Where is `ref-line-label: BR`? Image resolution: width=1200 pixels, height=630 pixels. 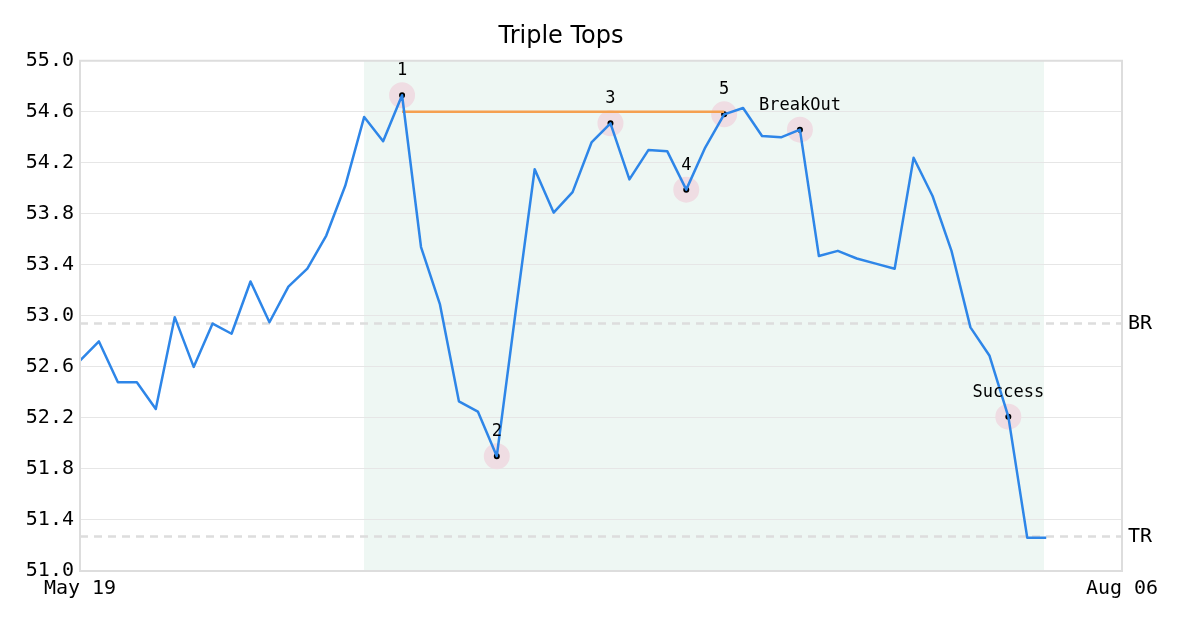 ref-line-label: BR is located at coordinates (1141, 321).